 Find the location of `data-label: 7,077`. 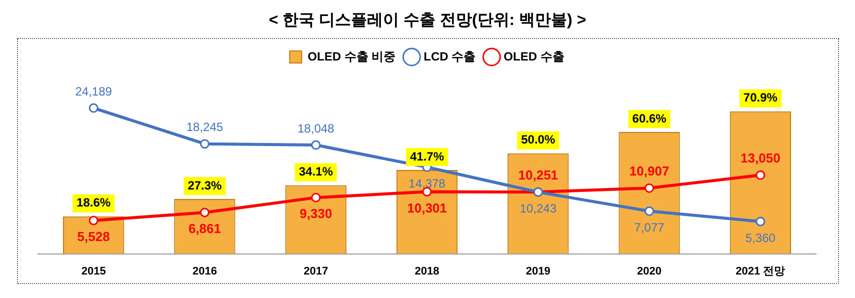

data-label: 7,077 is located at coordinates (649, 227).